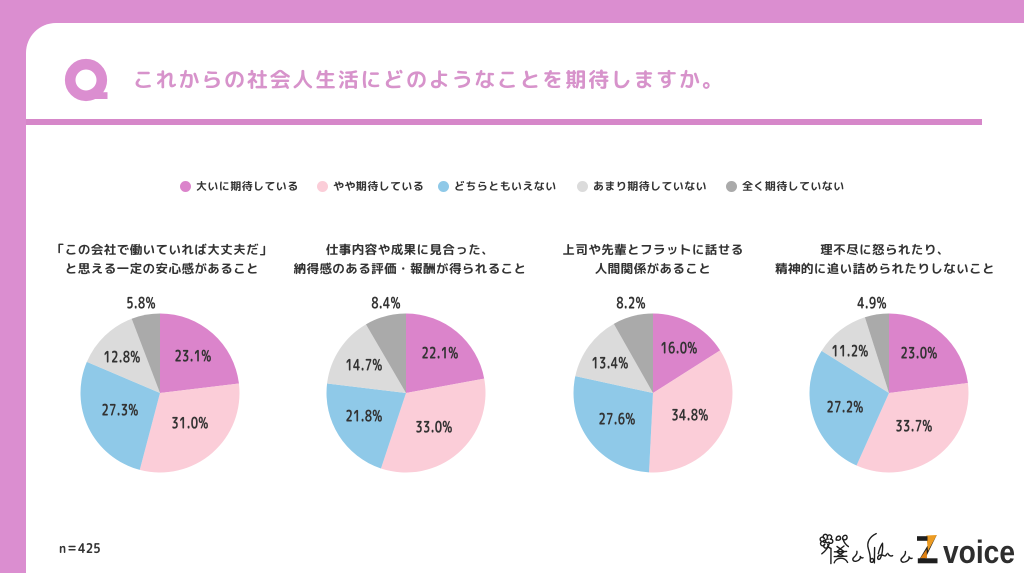  I want to click on svg-text: voice, so click(979, 552).